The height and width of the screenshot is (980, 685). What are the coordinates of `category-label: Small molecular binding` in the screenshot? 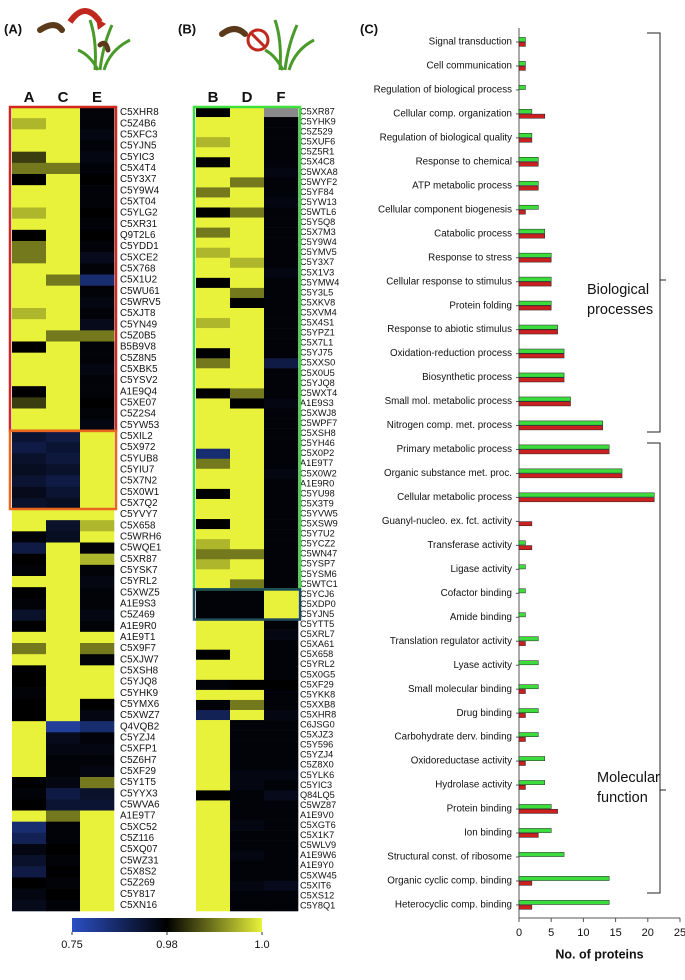 It's located at (460, 689).